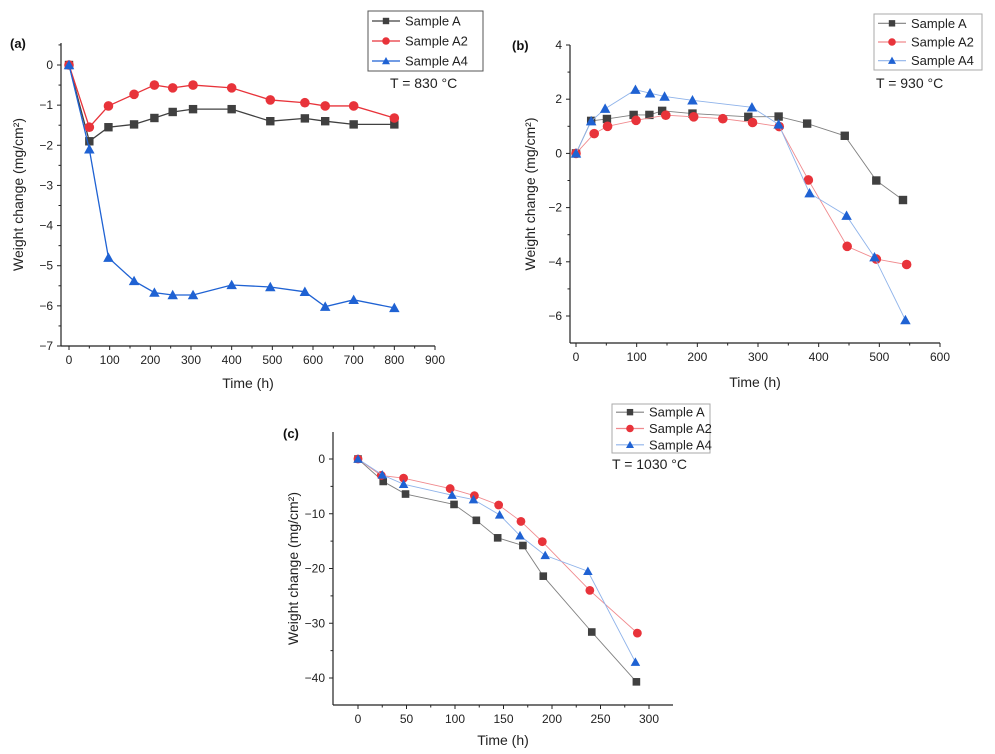  I want to click on panel-label: (b), so click(520, 45).